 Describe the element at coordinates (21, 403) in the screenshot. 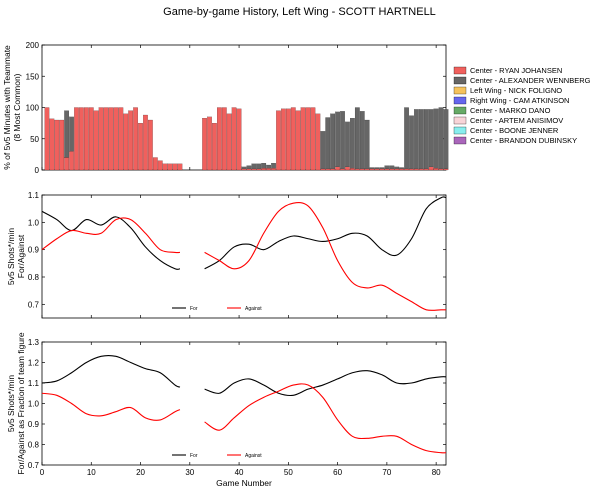

I see `y-axis-label: For/Against as Fraction of team figure` at that location.